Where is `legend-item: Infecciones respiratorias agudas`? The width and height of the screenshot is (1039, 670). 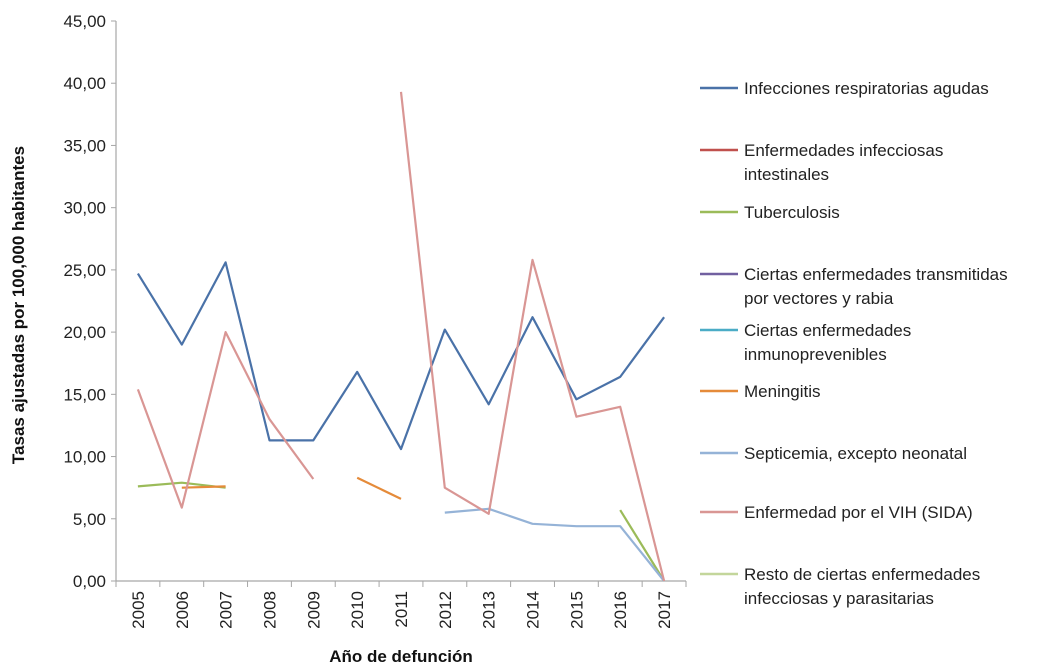 legend-item: Infecciones respiratorias agudas is located at coordinates (844, 88).